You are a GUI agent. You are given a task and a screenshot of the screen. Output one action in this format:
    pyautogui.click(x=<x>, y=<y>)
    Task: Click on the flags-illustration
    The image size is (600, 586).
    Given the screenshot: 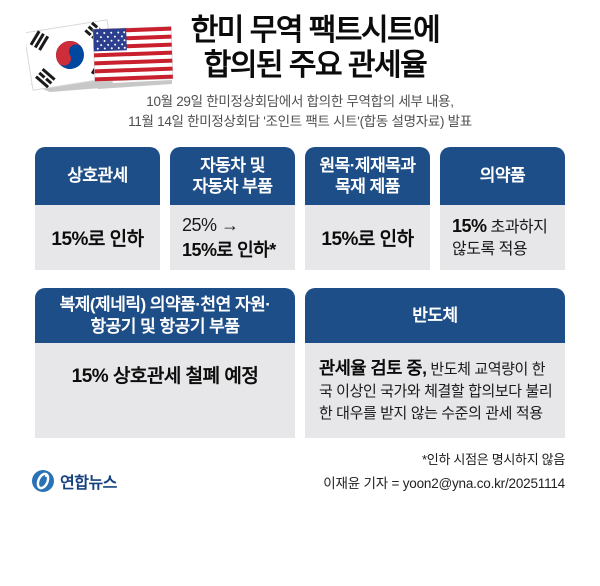 What is the action you would take?
    pyautogui.click(x=100, y=56)
    